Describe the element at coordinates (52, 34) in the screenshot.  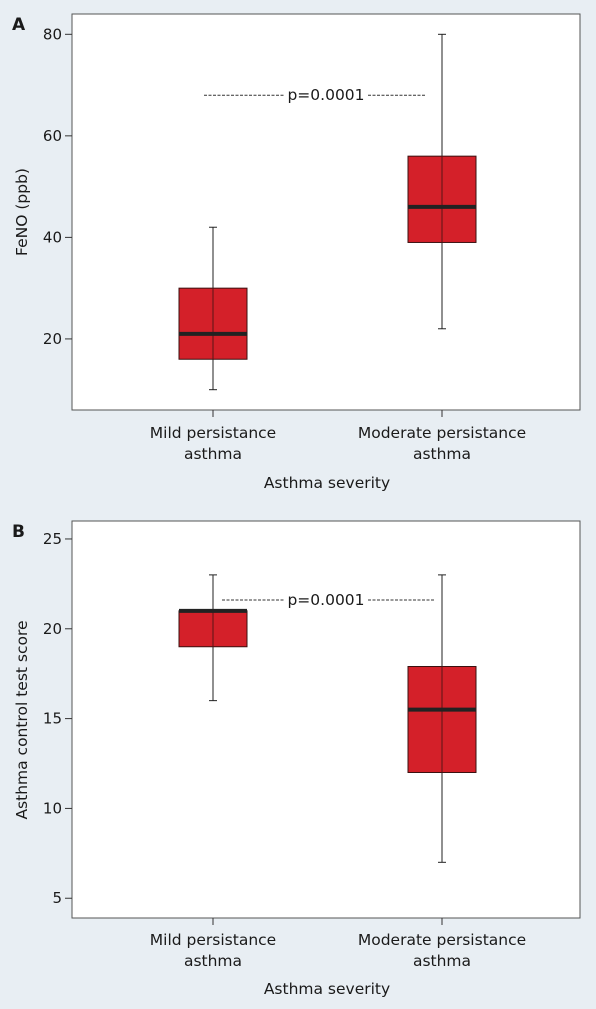
I see `y-tick-label-a: 80` at that location.